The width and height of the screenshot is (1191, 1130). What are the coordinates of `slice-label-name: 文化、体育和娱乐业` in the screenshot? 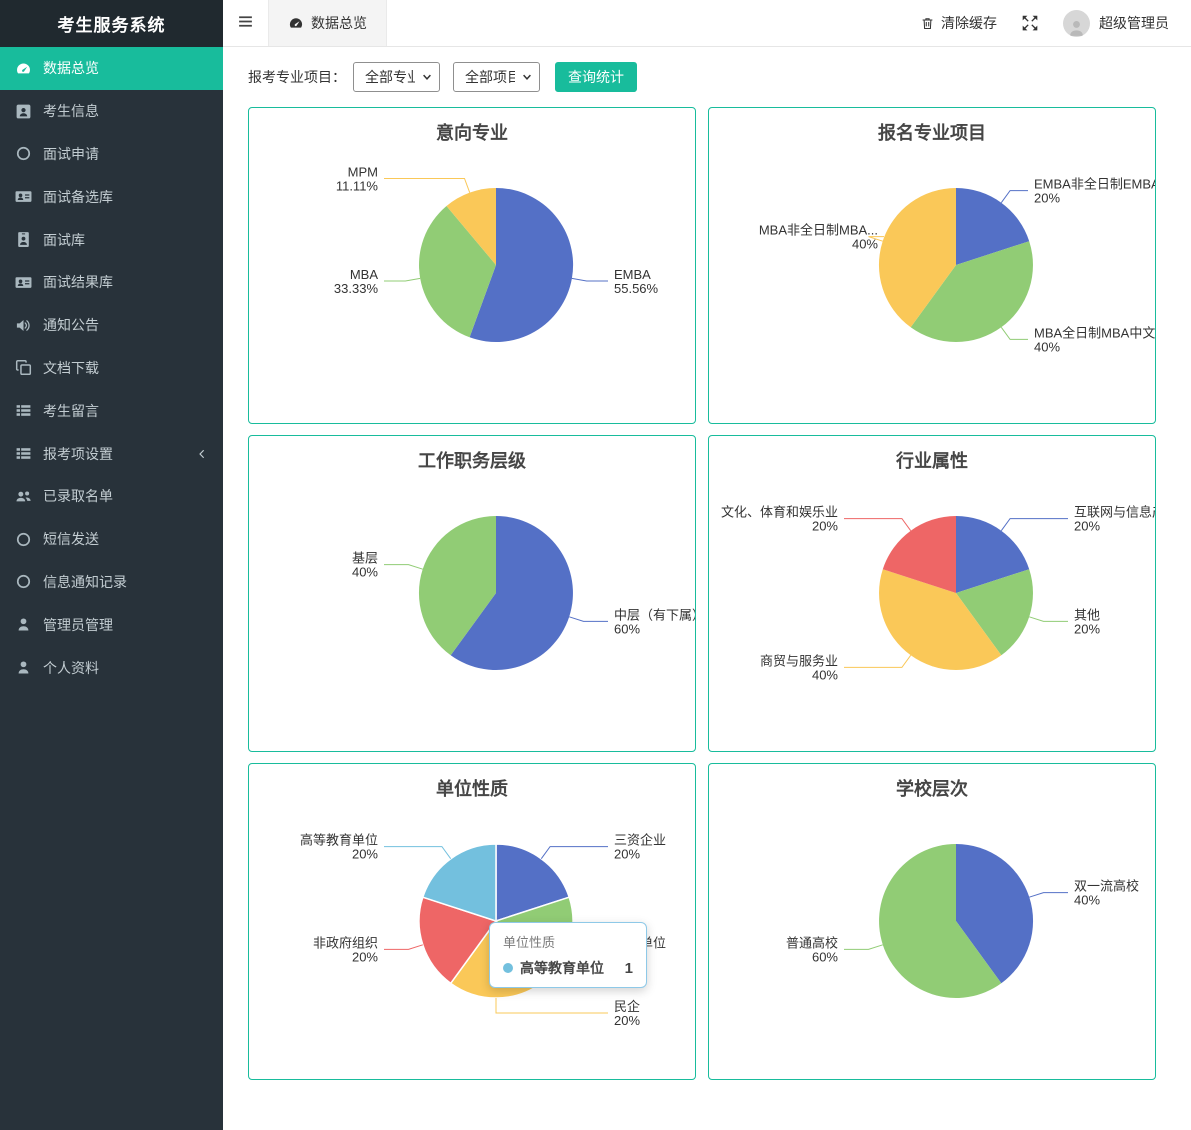 It's located at (779, 512).